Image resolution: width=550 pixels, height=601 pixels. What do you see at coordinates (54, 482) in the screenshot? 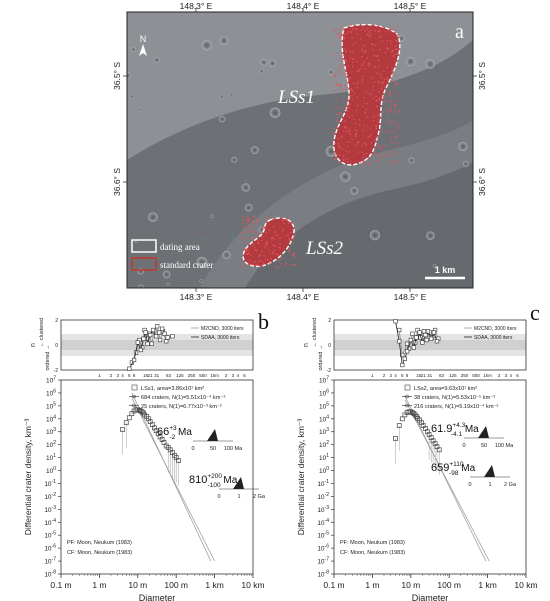
I see `y-tick-exponent: -1` at bounding box center [54, 482].